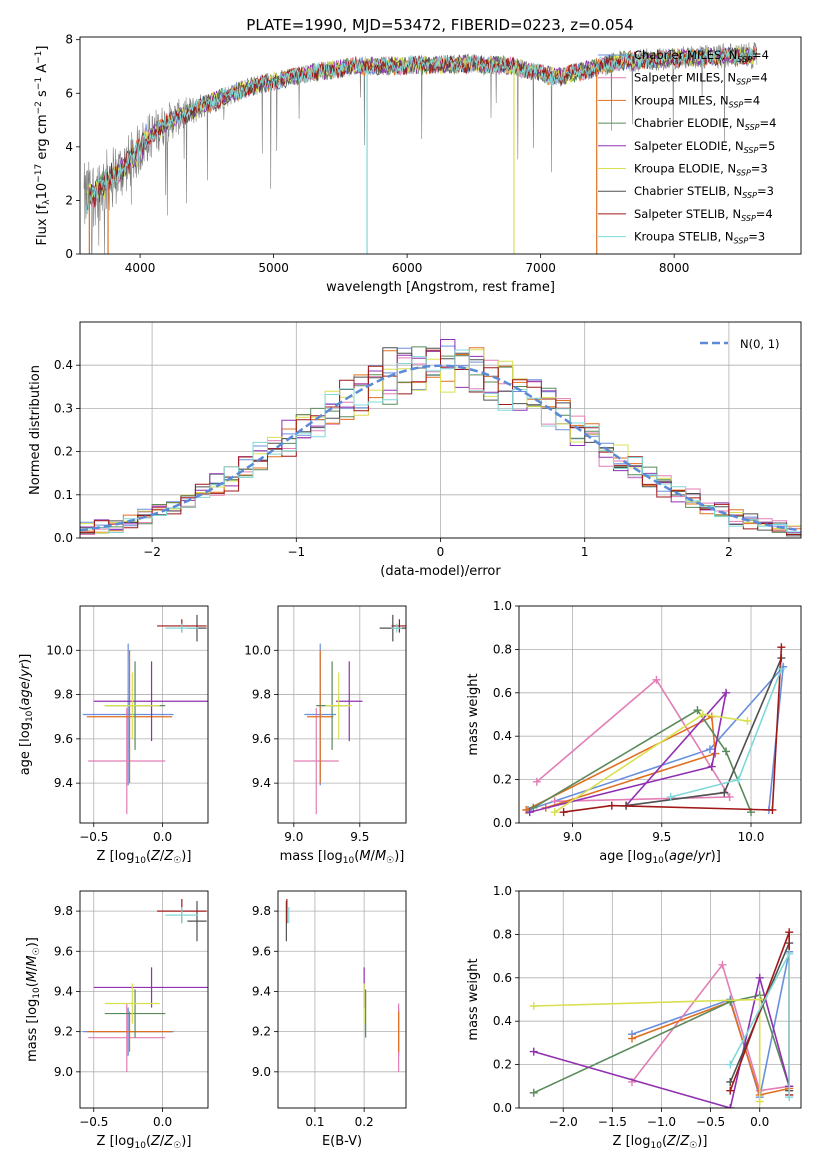  I want to click on x-tick-label: 7000, so click(540, 268).